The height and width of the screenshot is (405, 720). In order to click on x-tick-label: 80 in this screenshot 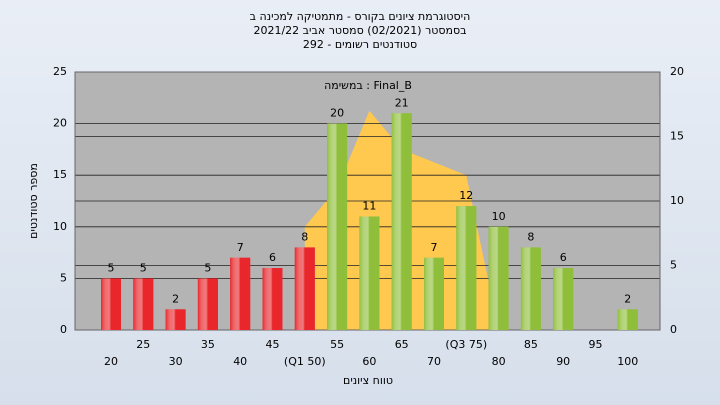, I will do `click(499, 361)`.